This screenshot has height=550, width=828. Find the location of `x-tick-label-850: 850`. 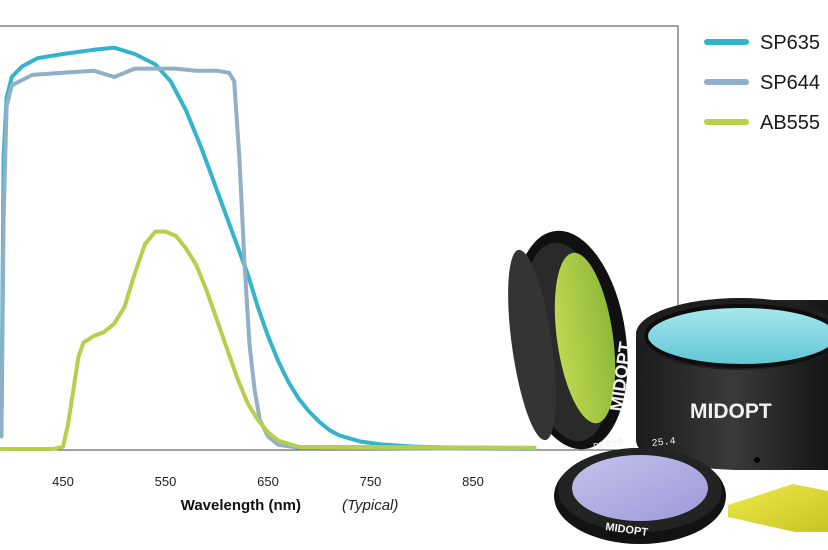

x-tick-label-850: 850 is located at coordinates (473, 481).